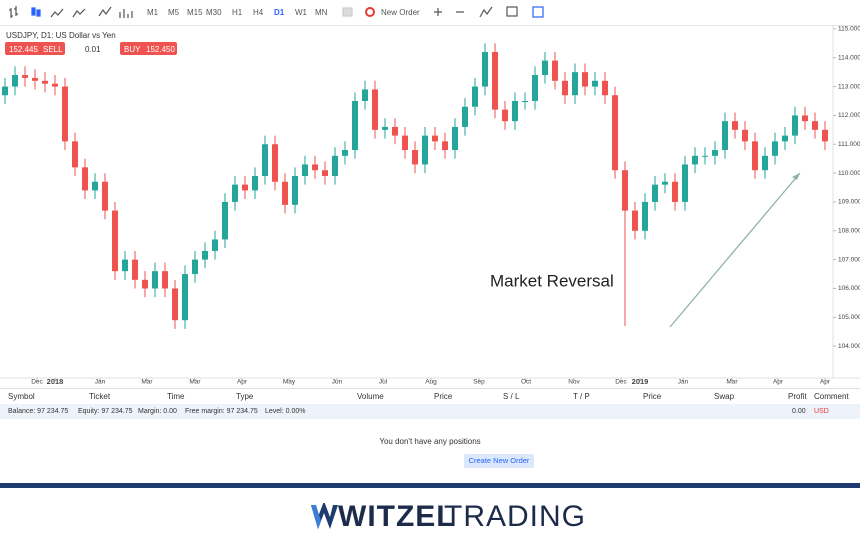 Image resolution: width=860 pixels, height=538 pixels. Describe the element at coordinates (849, 317) in the screenshot. I see `y-tick-label: 105.000` at that location.